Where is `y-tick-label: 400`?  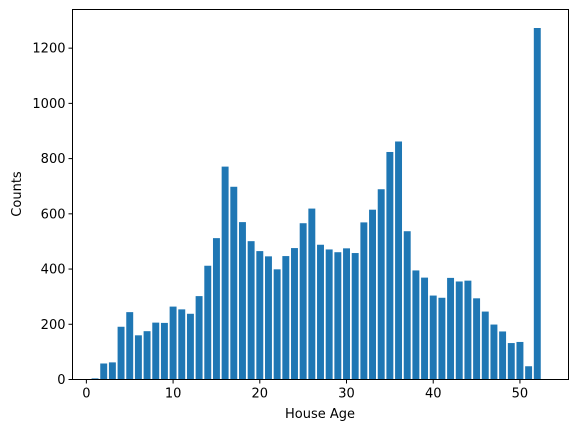 y-tick-label: 400 is located at coordinates (53, 270).